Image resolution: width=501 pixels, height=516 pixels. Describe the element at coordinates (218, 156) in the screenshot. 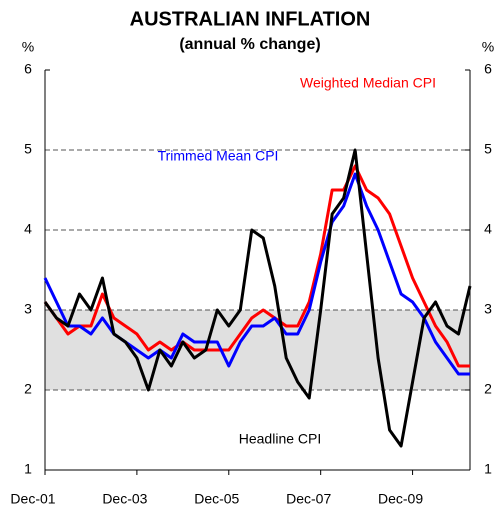

I see `series-label: Trimmed Mean CPI` at that location.